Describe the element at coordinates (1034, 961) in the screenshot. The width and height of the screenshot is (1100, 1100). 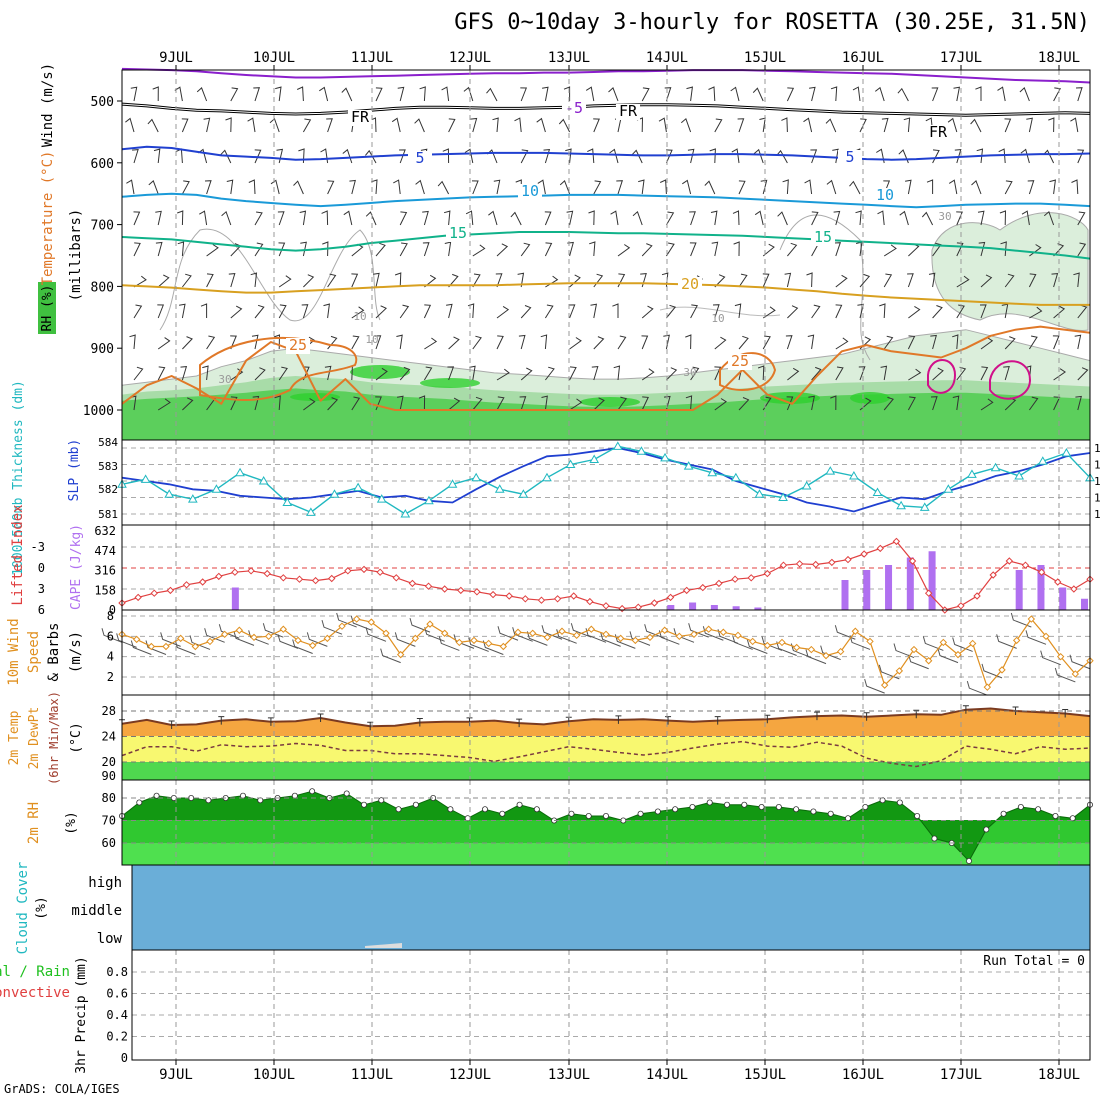
I see `precip-run-total: Run Total = 0` at that location.